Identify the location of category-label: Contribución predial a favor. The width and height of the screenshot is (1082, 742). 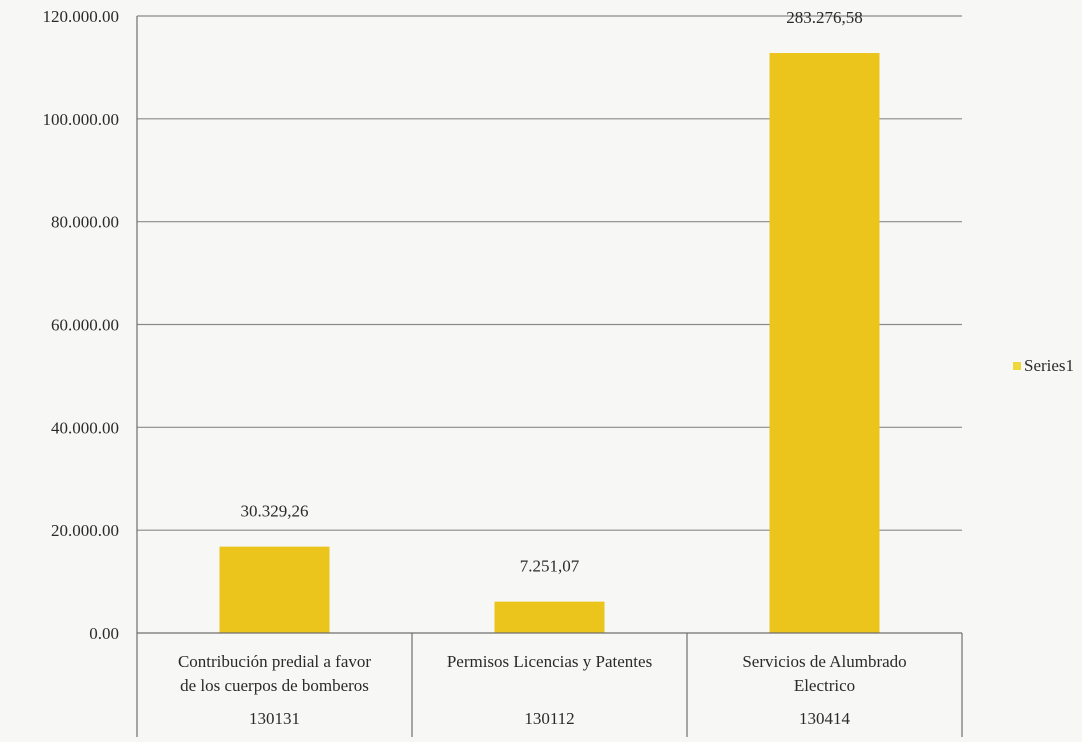
(274, 661).